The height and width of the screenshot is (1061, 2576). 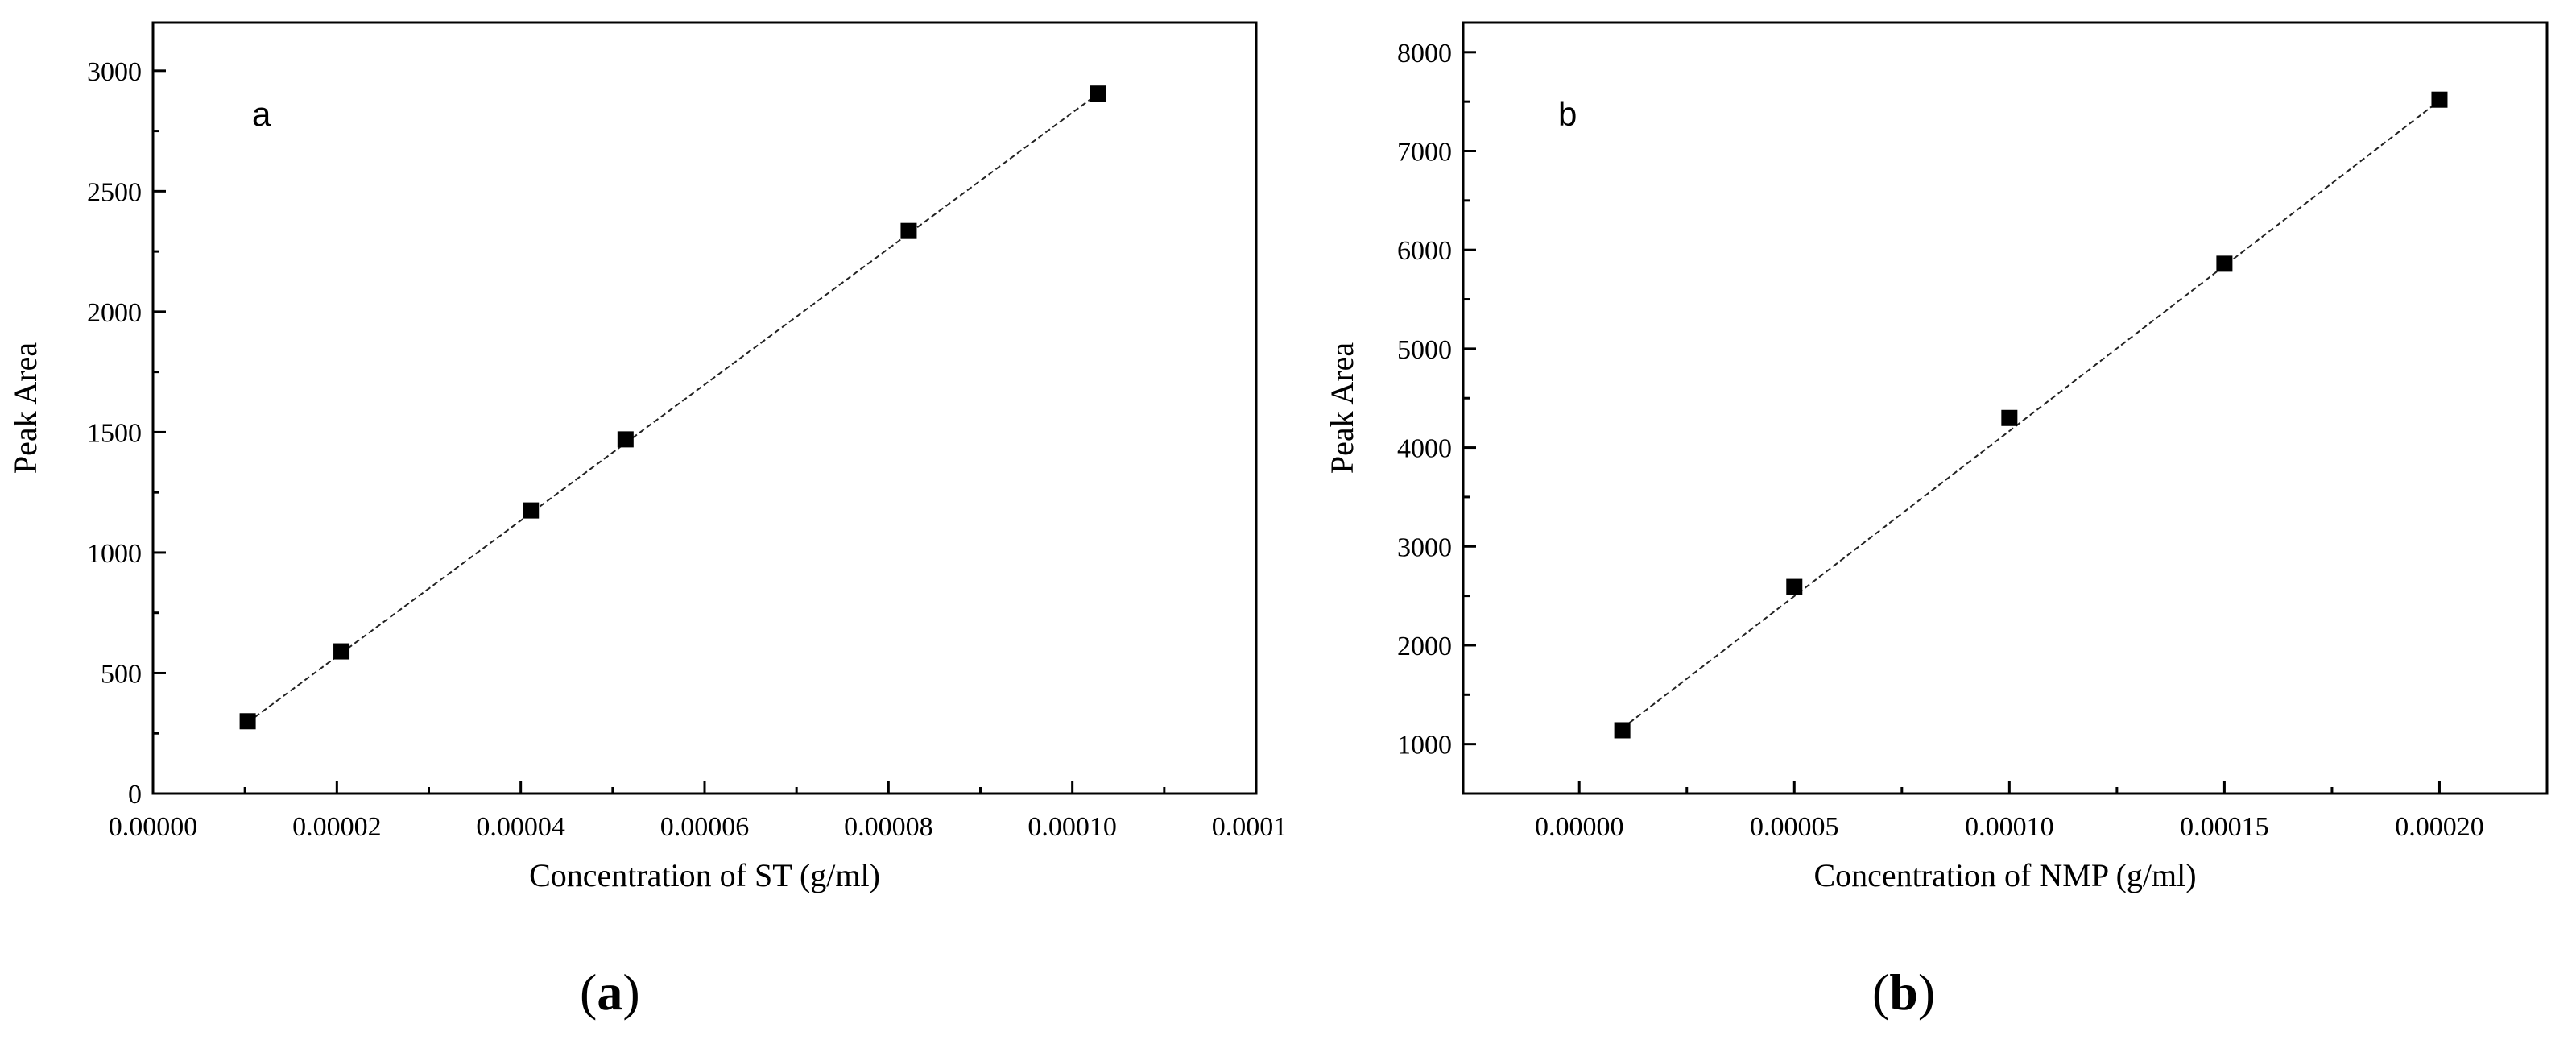 I want to click on caption-b: (b), so click(x=1904, y=992).